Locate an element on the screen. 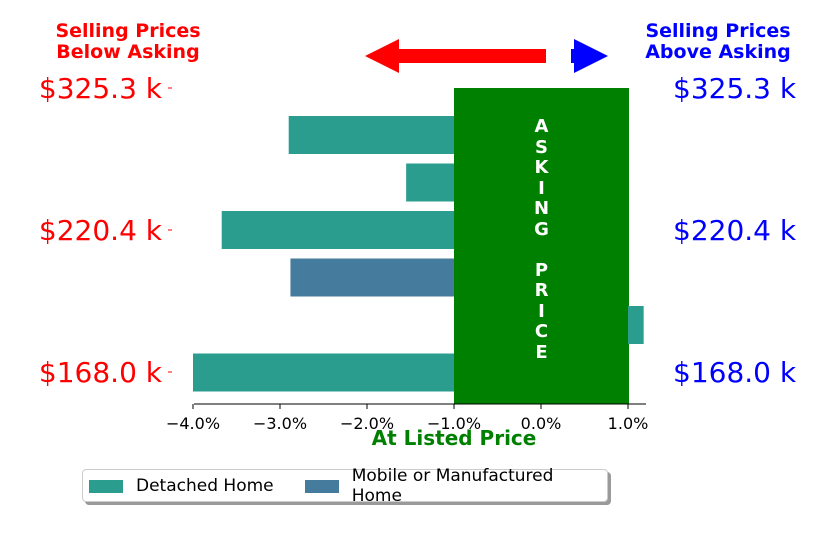  right-arrow-icon is located at coordinates (589, 56).